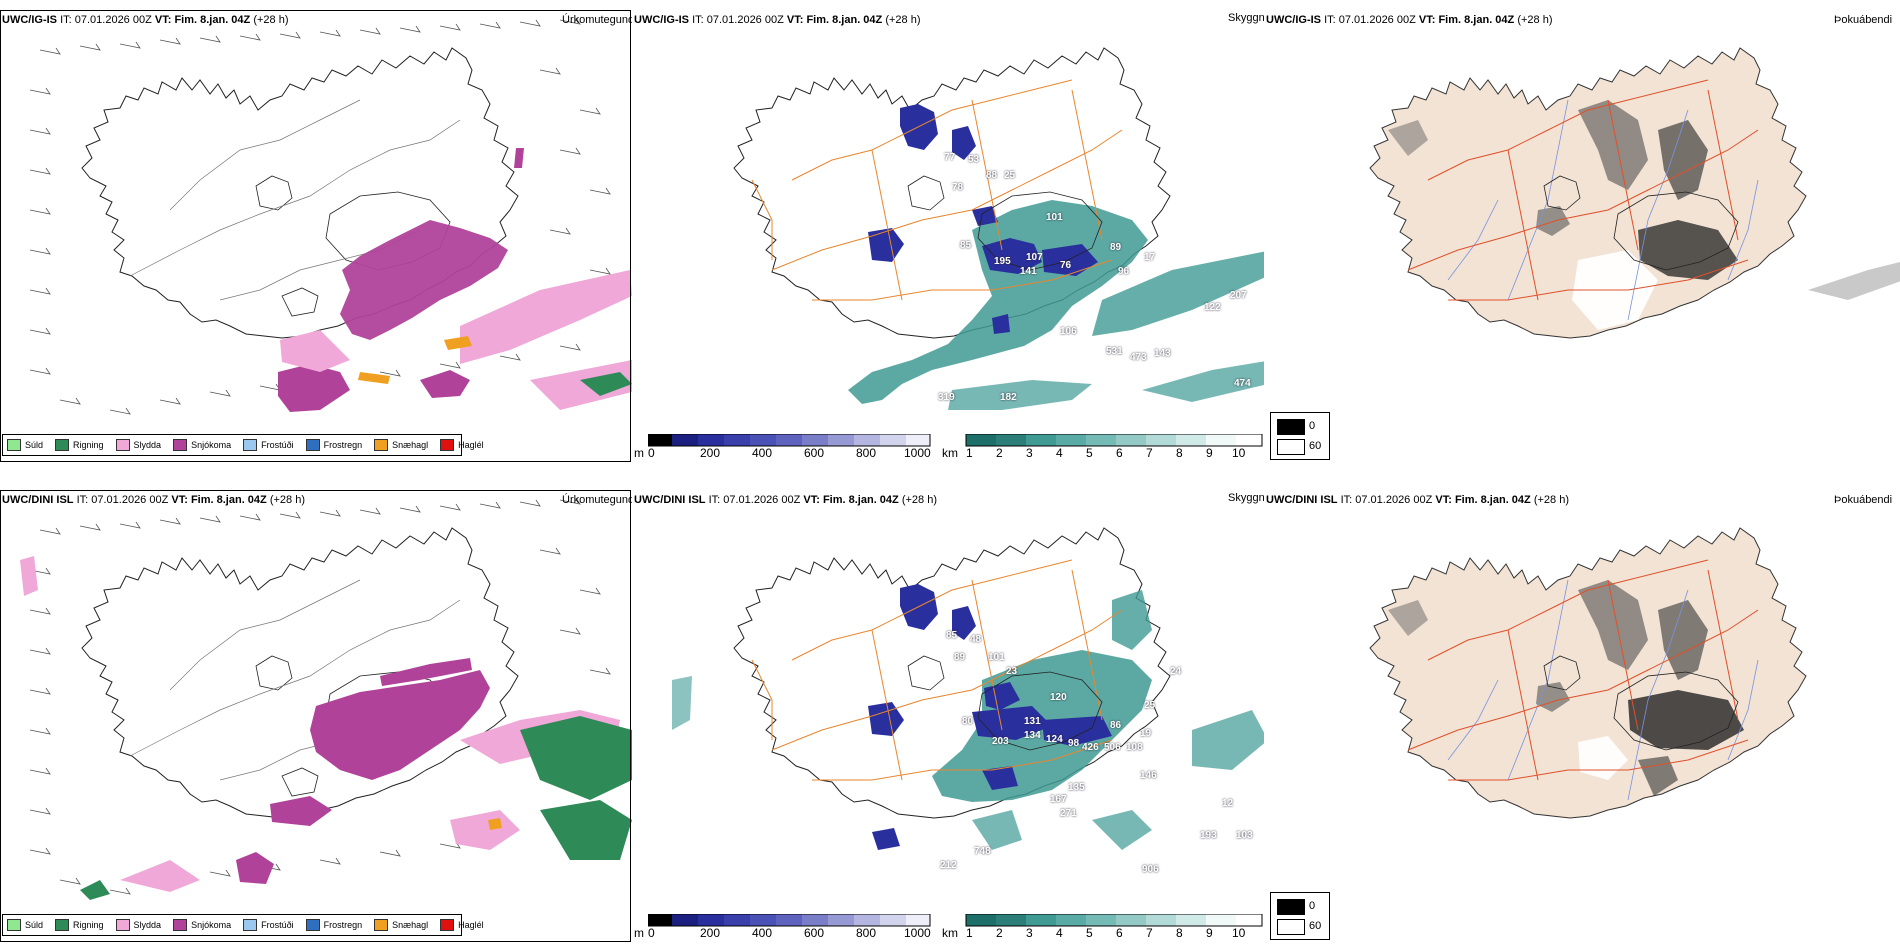 This screenshot has width=1900, height=950. Describe the element at coordinates (789, 920) in the screenshot. I see `cloudbase-colorbar-gradient` at that location.